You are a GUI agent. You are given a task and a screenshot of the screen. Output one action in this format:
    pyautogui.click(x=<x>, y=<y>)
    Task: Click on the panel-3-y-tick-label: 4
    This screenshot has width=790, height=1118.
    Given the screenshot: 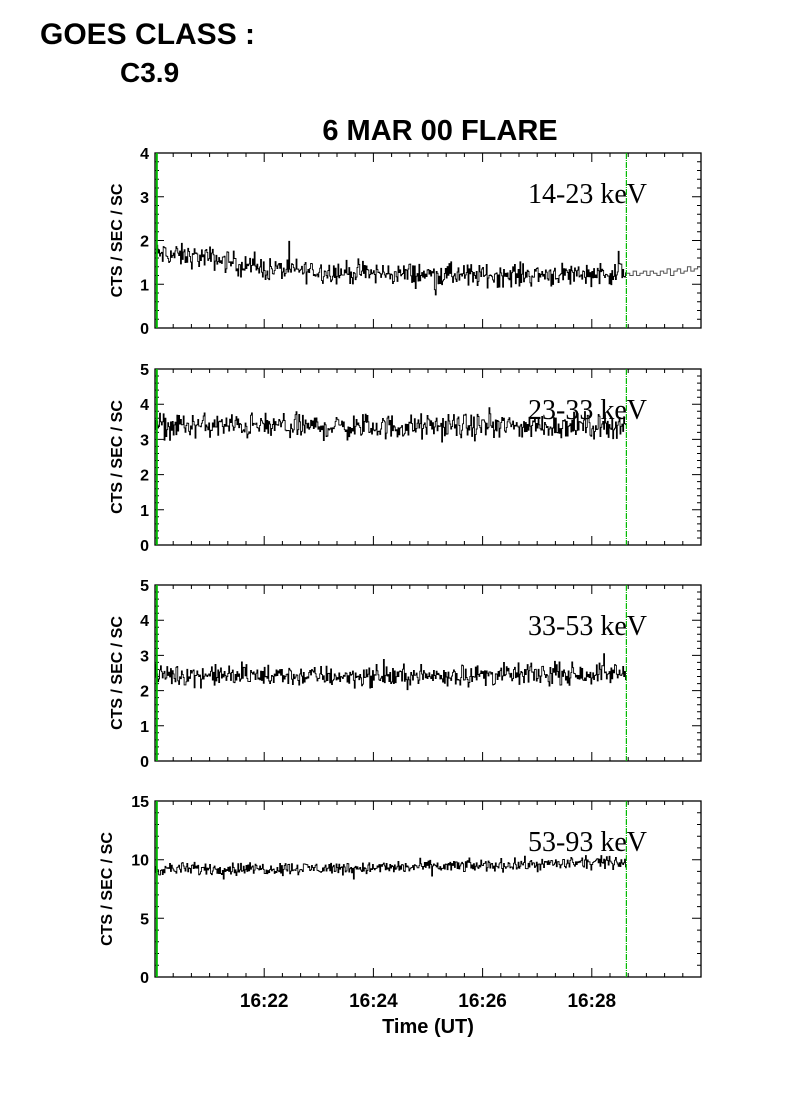 What is the action you would take?
    pyautogui.click(x=144, y=621)
    